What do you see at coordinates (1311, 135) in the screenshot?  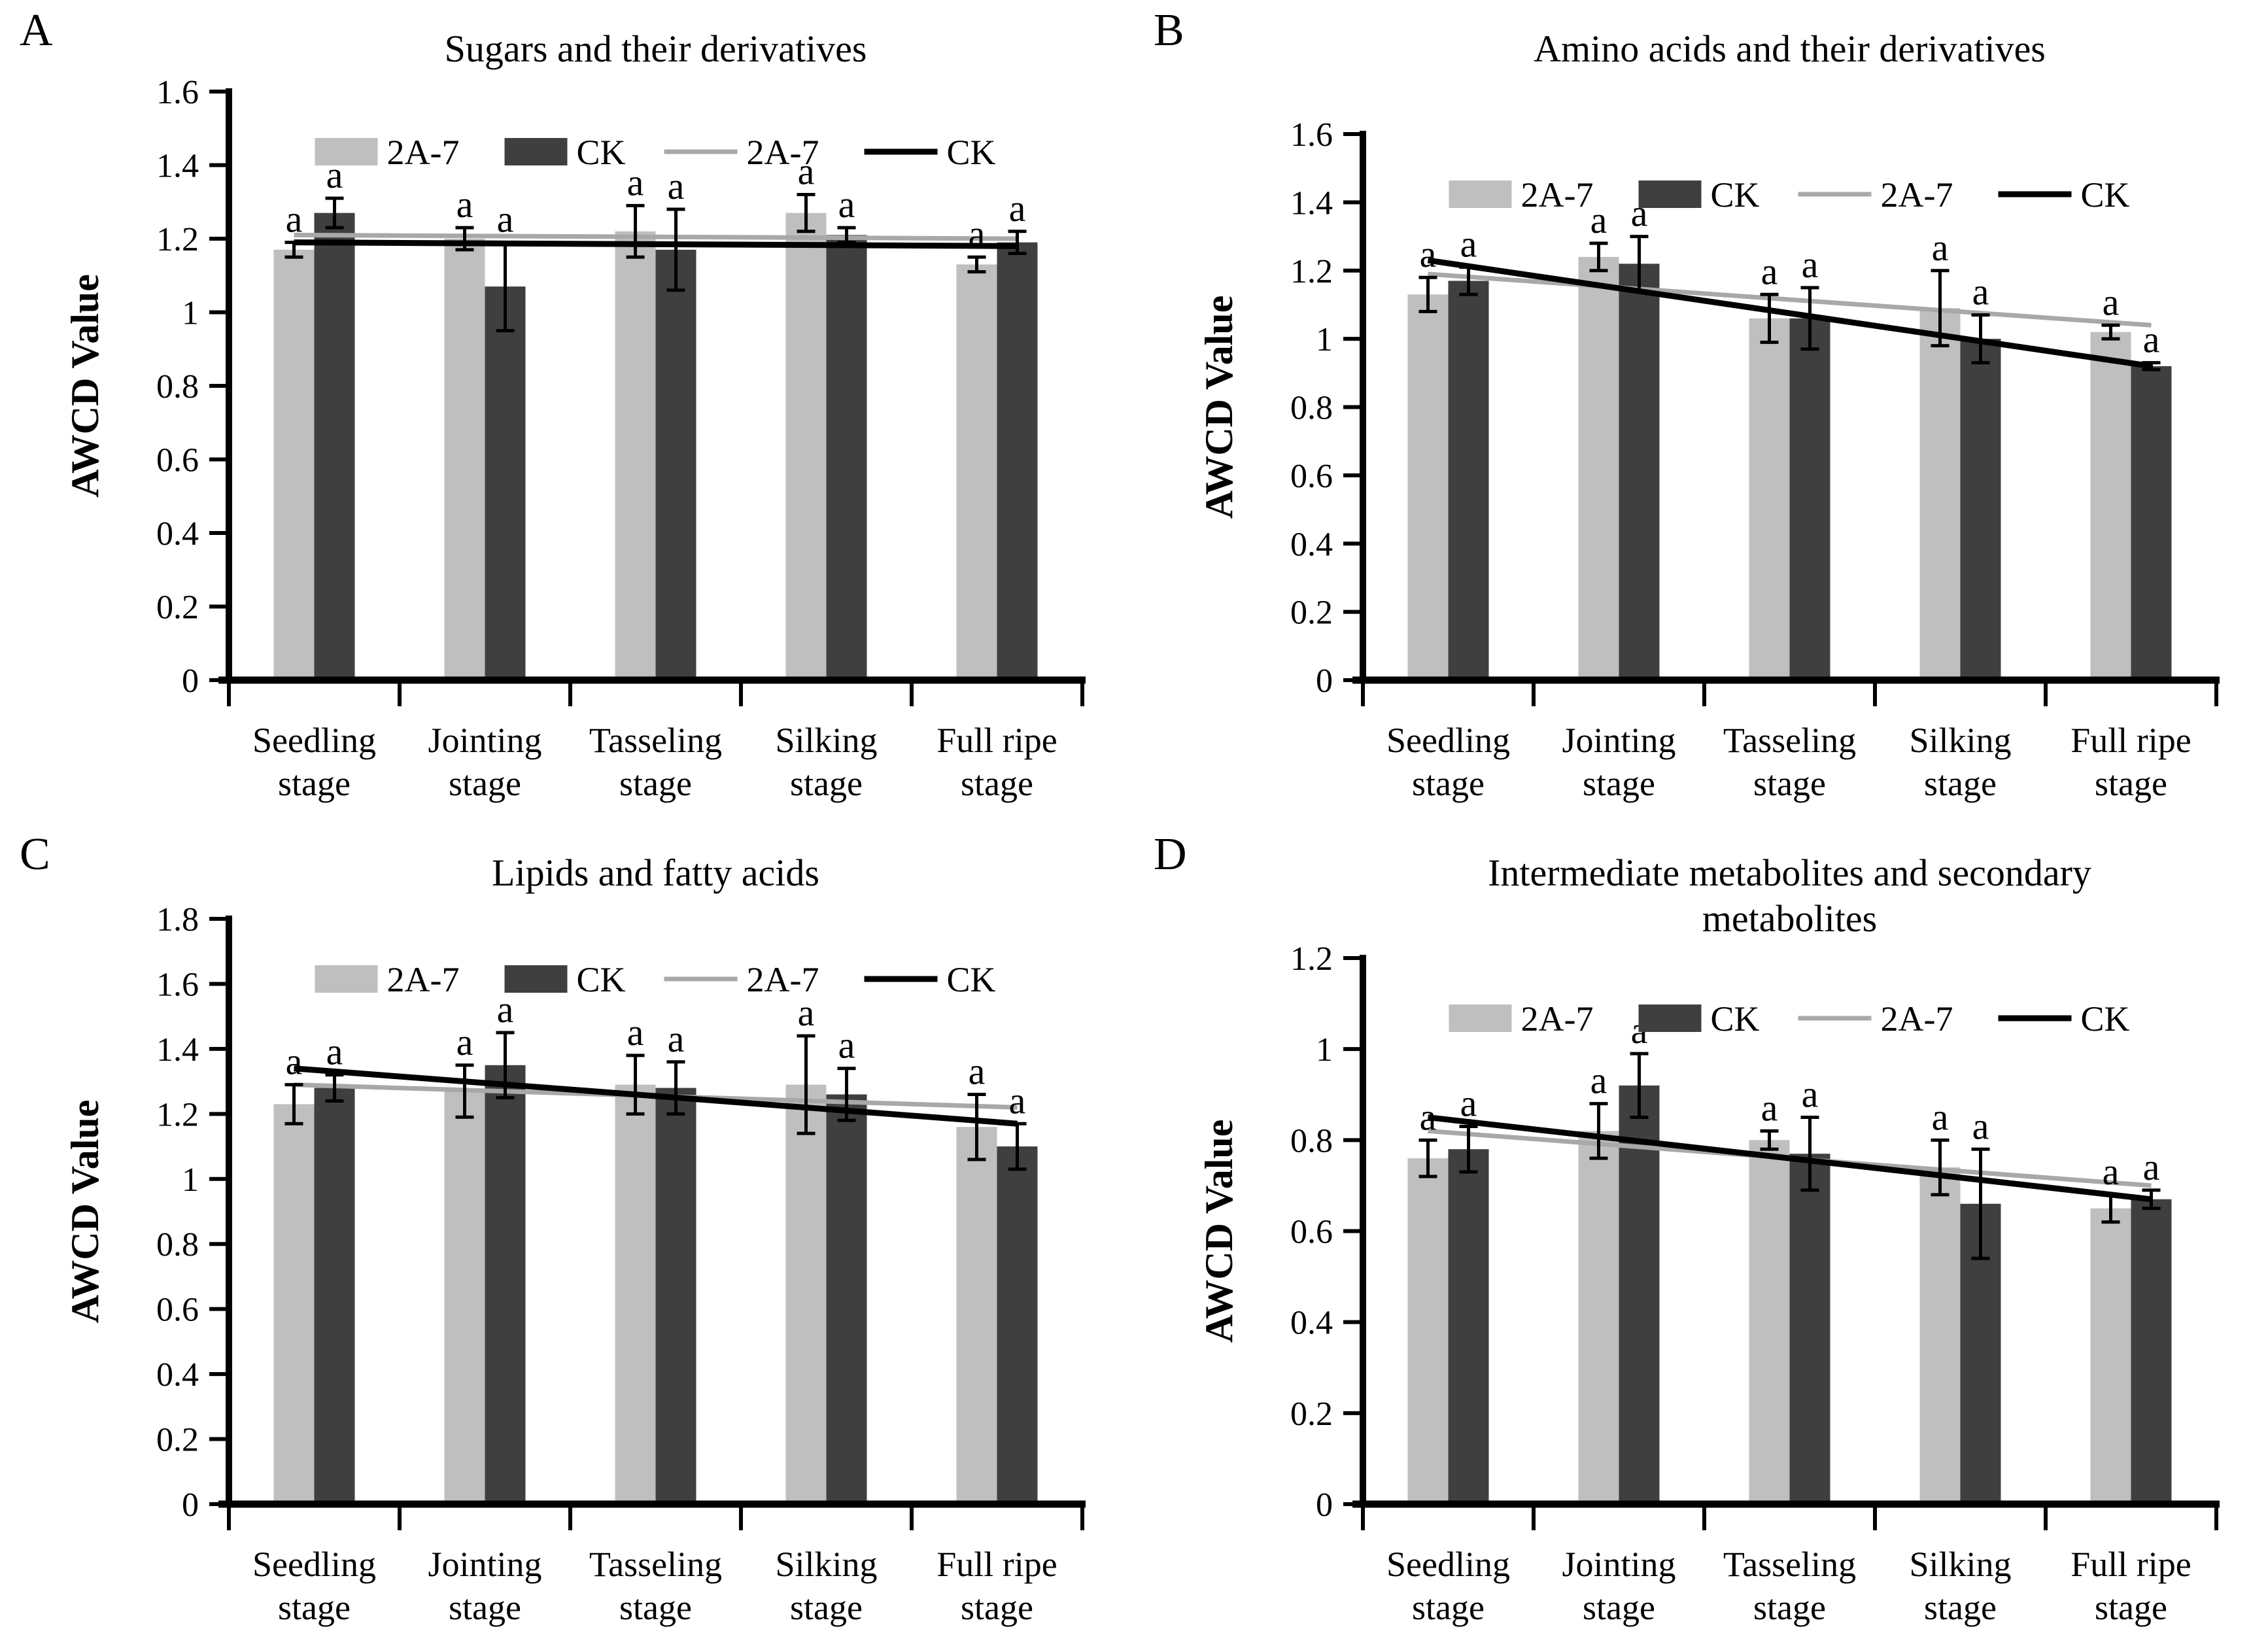 I see `y-tick-label: 1.6` at bounding box center [1311, 135].